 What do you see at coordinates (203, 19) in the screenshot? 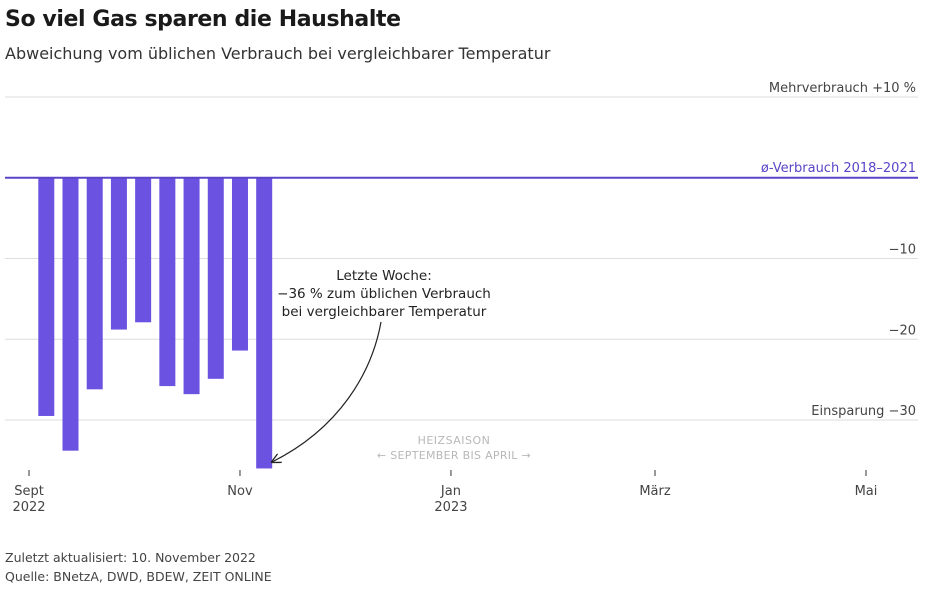
I see `chart-title: So viel Gas sparen die Haushalte` at bounding box center [203, 19].